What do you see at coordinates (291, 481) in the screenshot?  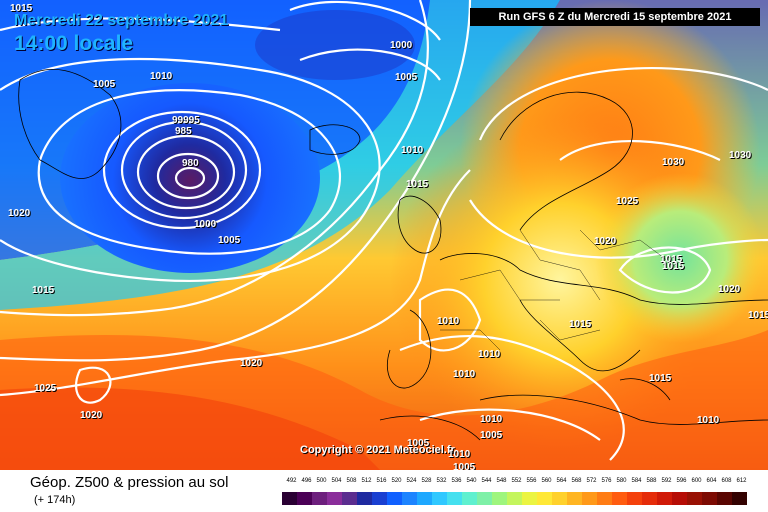 I see `scale-label: 492` at bounding box center [291, 481].